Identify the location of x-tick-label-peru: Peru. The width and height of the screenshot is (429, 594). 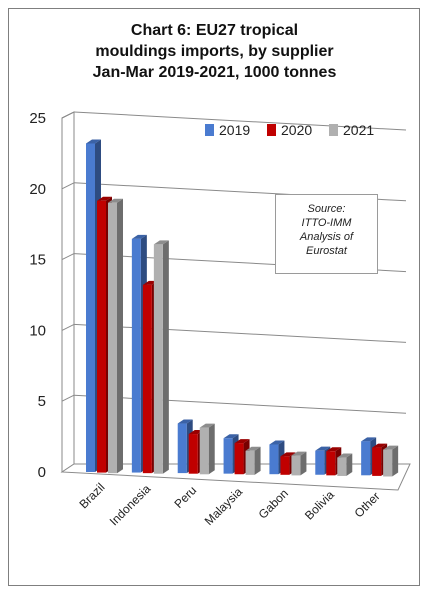
(185, 497).